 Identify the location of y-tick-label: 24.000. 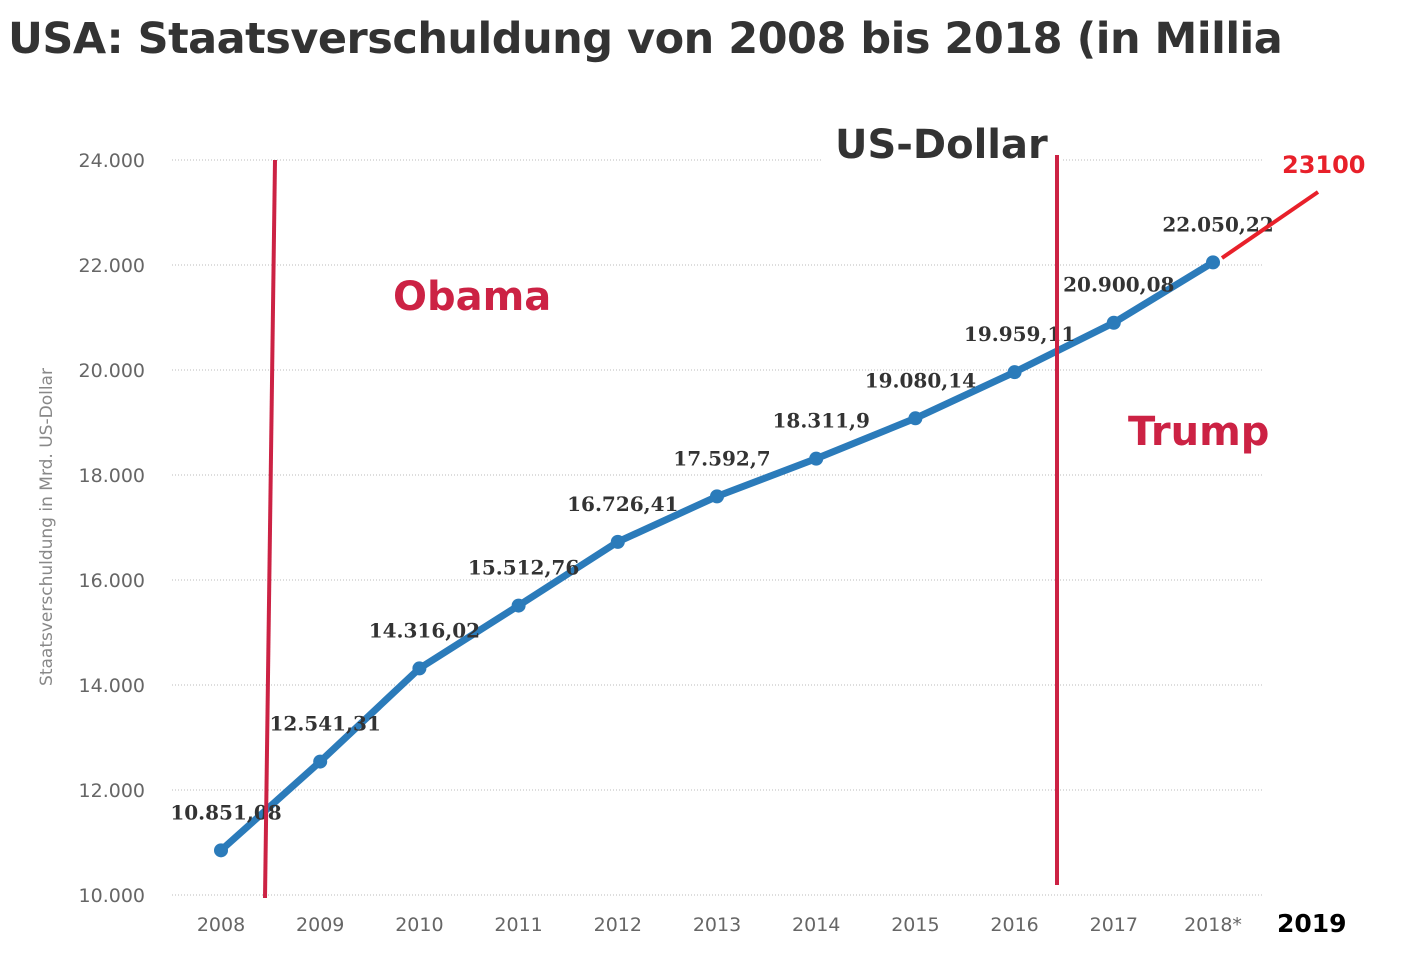
(112, 161).